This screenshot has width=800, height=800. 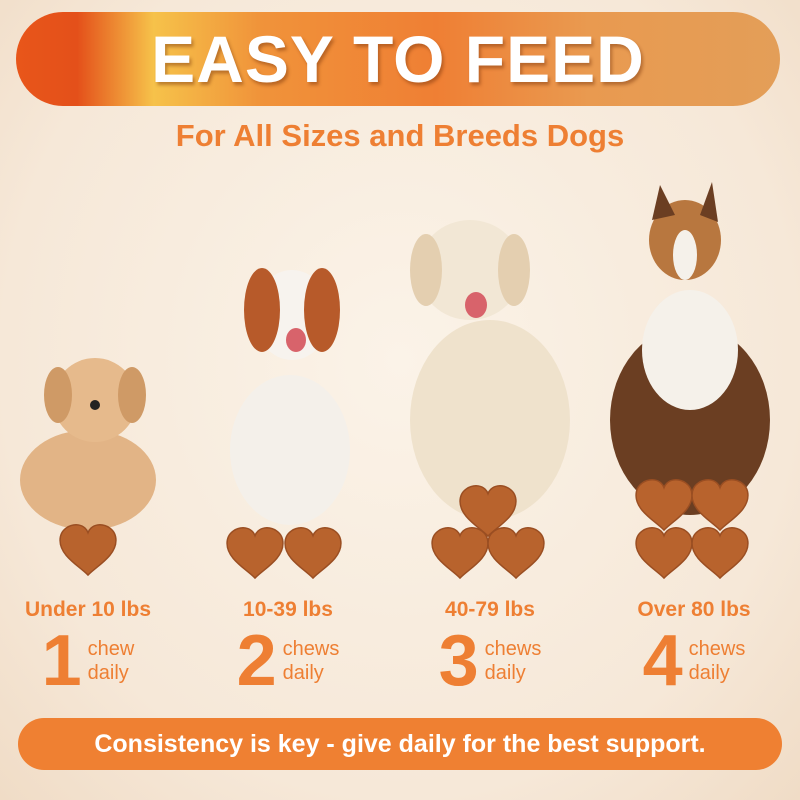 What do you see at coordinates (490, 370) in the screenshot?
I see `dog-golden-retriever` at bounding box center [490, 370].